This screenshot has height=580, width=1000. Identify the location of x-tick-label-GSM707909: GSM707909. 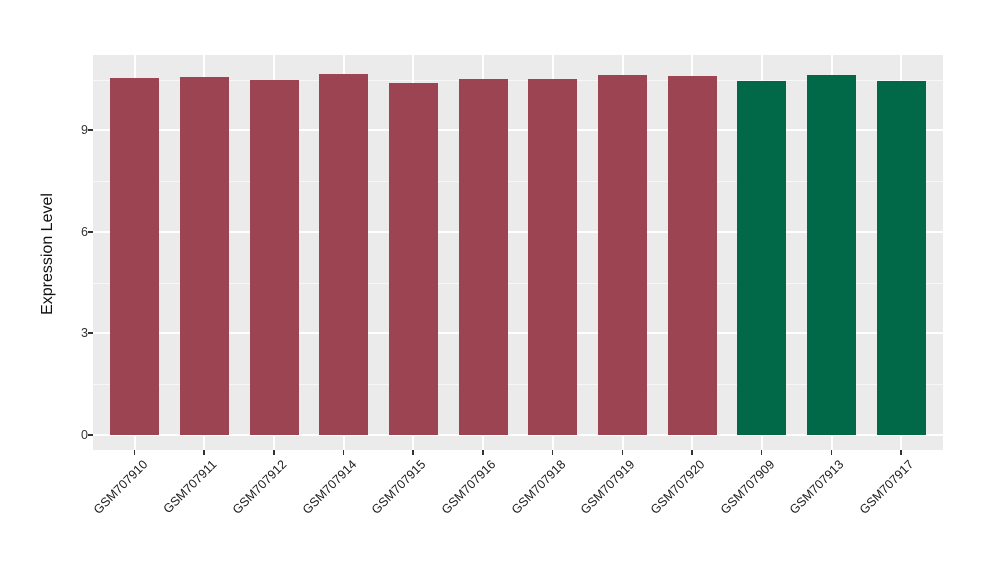
(747, 487).